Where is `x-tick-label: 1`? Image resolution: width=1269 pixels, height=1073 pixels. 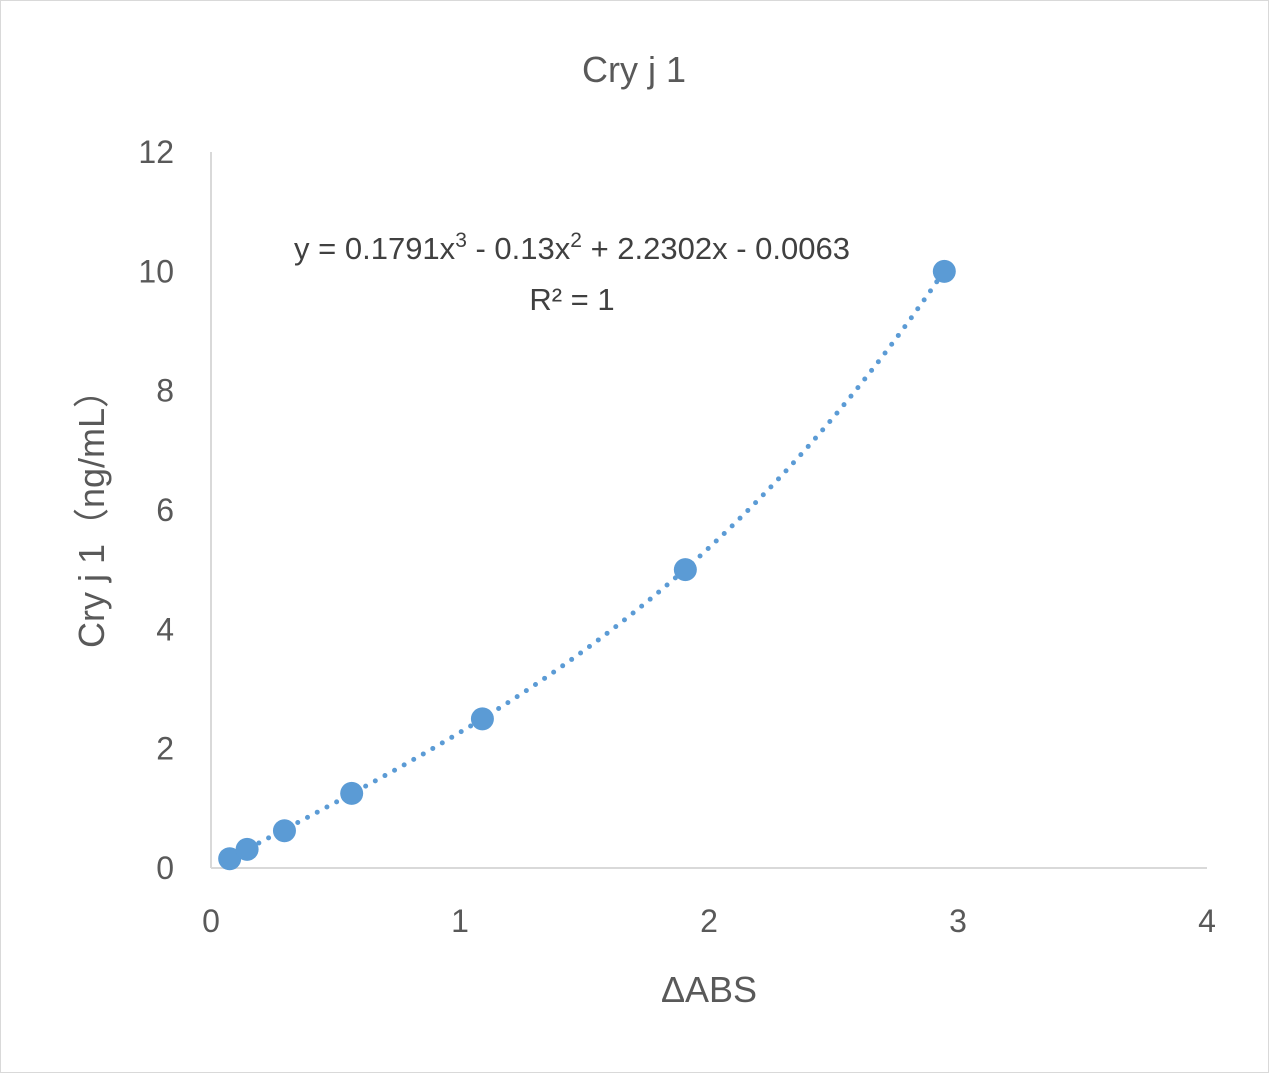
x-tick-label: 1 is located at coordinates (460, 921).